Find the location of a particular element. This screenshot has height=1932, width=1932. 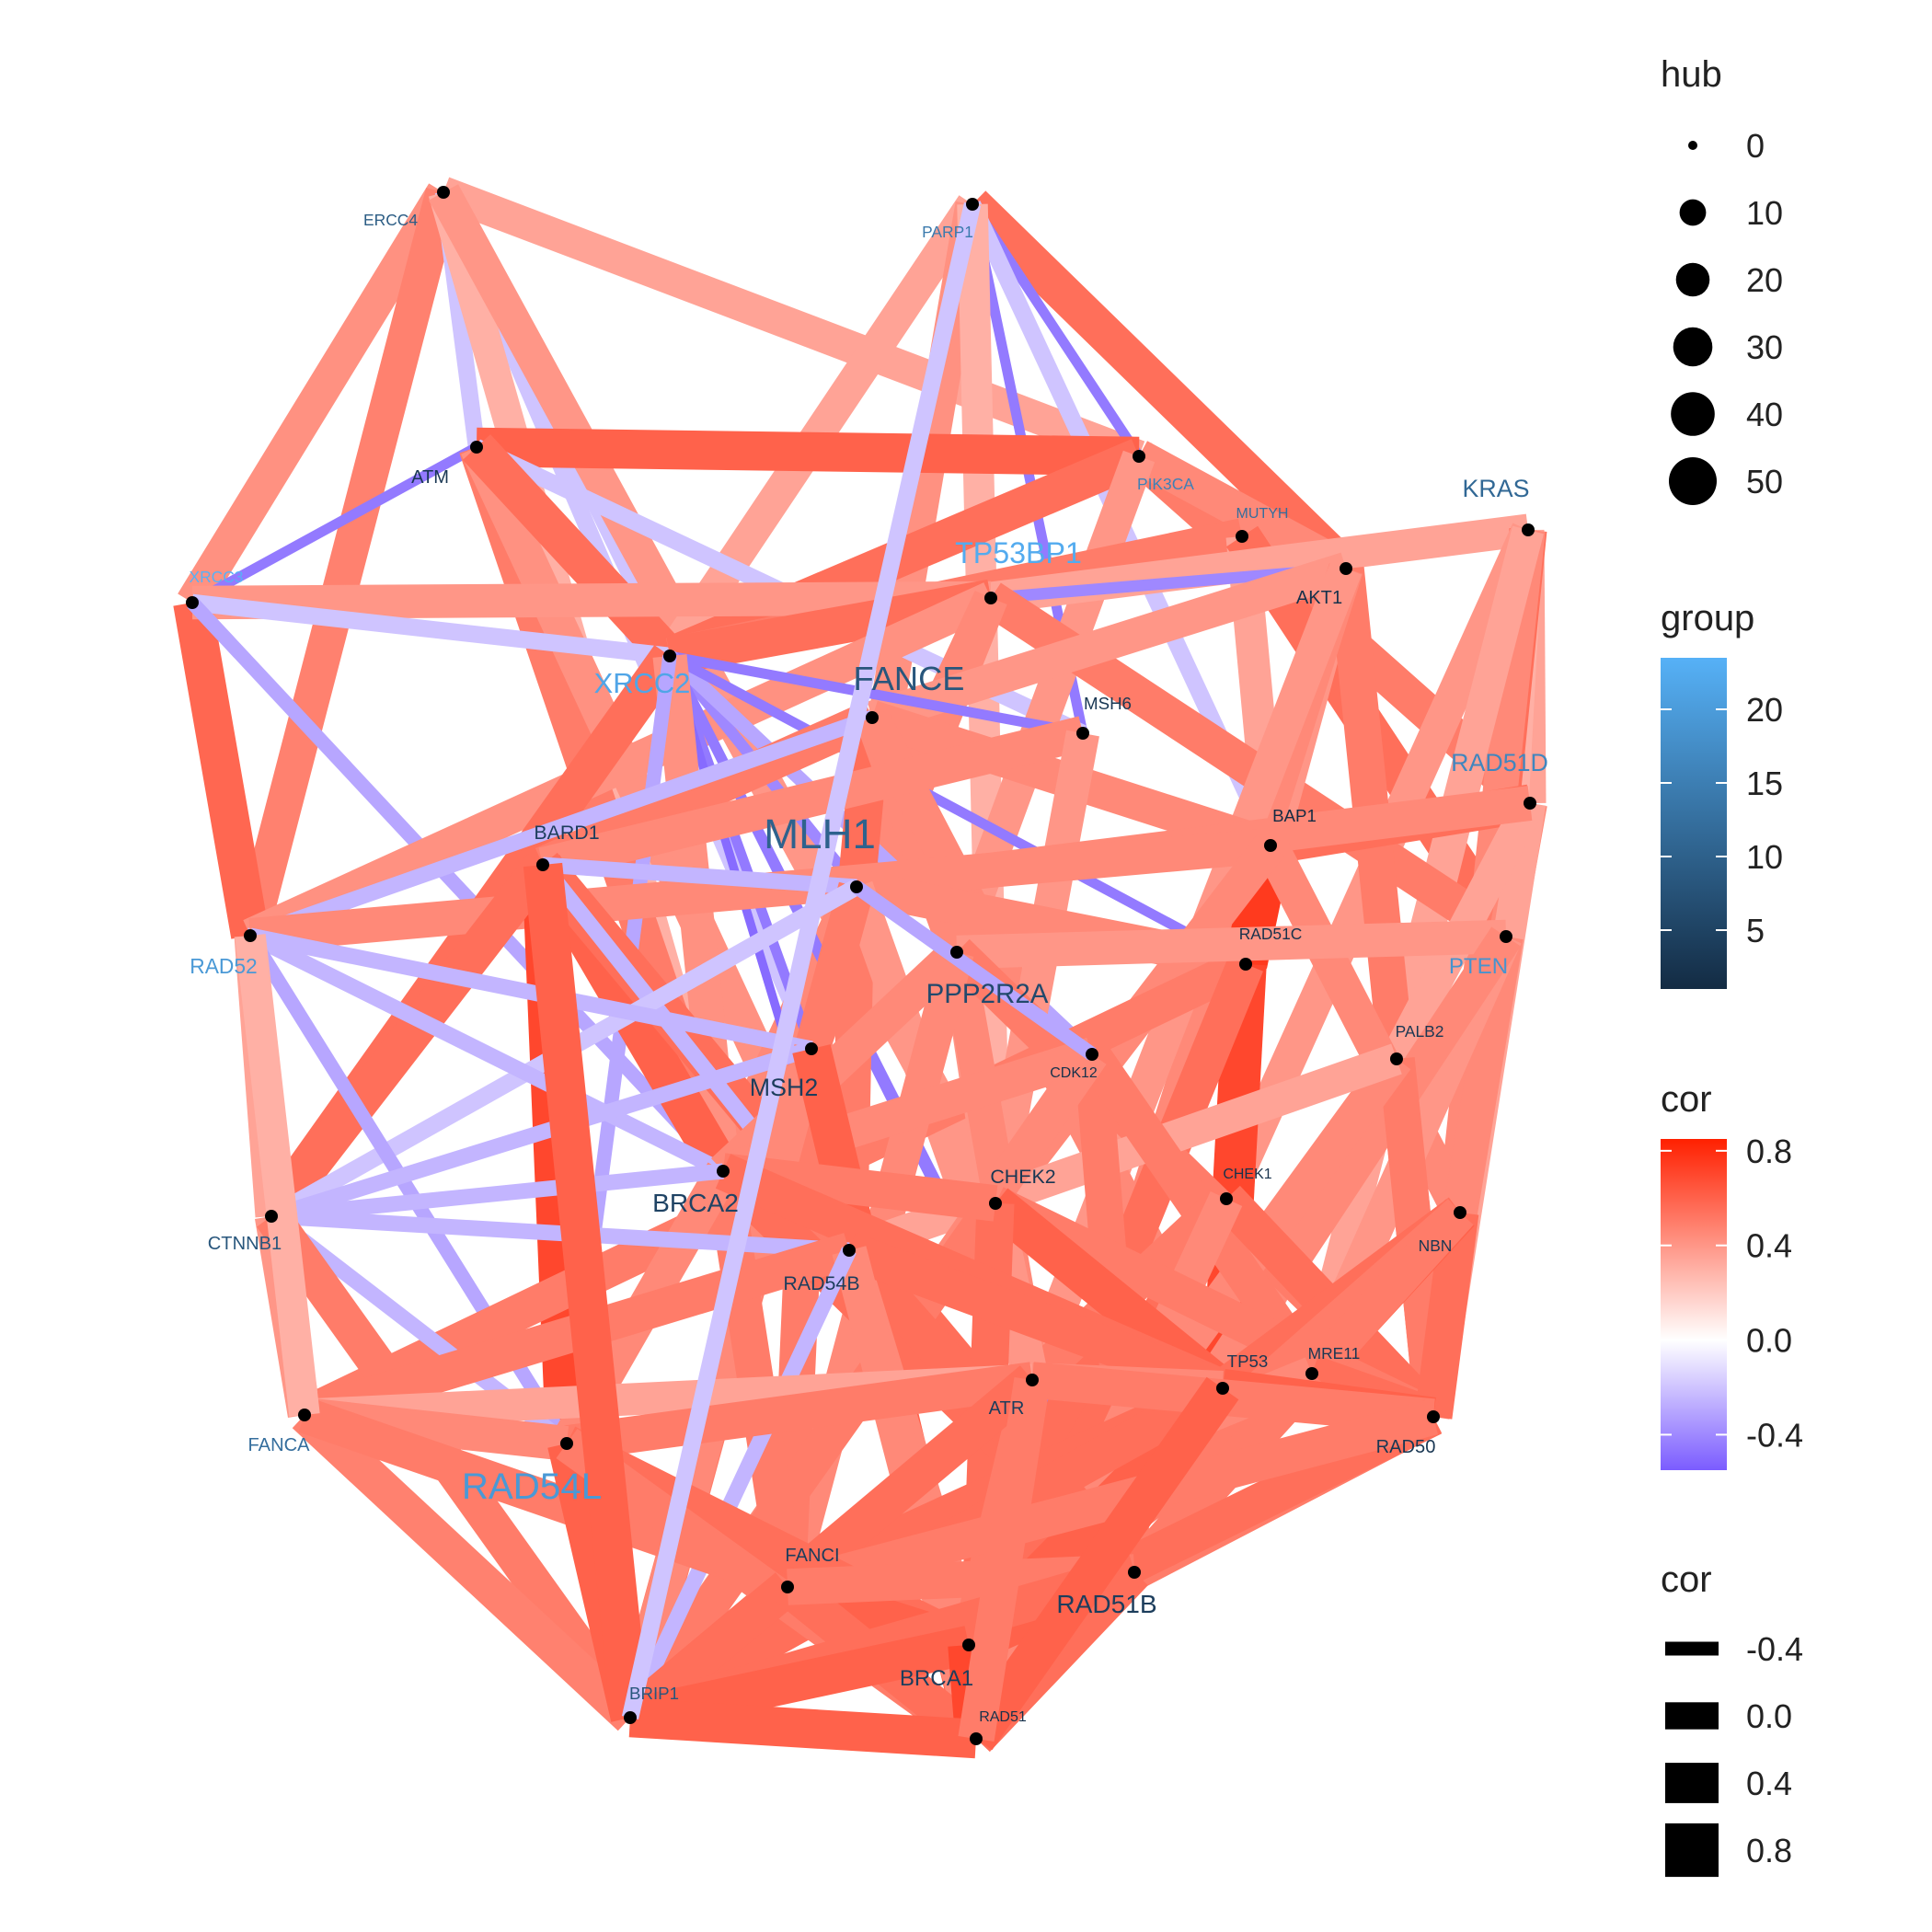

legend-cor-tick-label: 0.8 is located at coordinates (1769, 1151).